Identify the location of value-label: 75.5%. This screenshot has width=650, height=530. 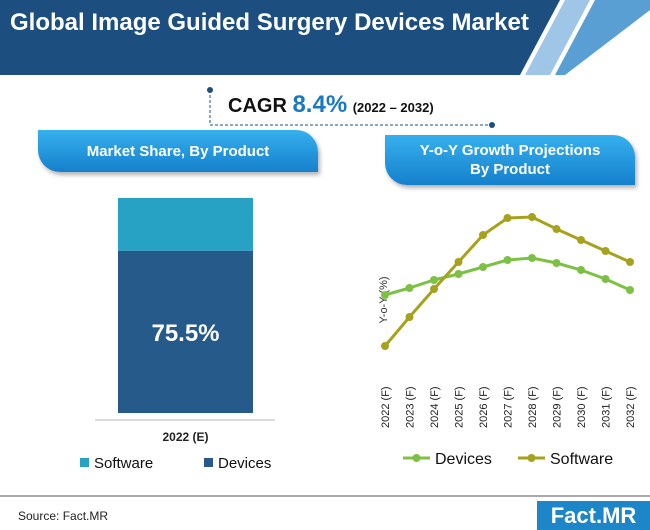
(185, 333).